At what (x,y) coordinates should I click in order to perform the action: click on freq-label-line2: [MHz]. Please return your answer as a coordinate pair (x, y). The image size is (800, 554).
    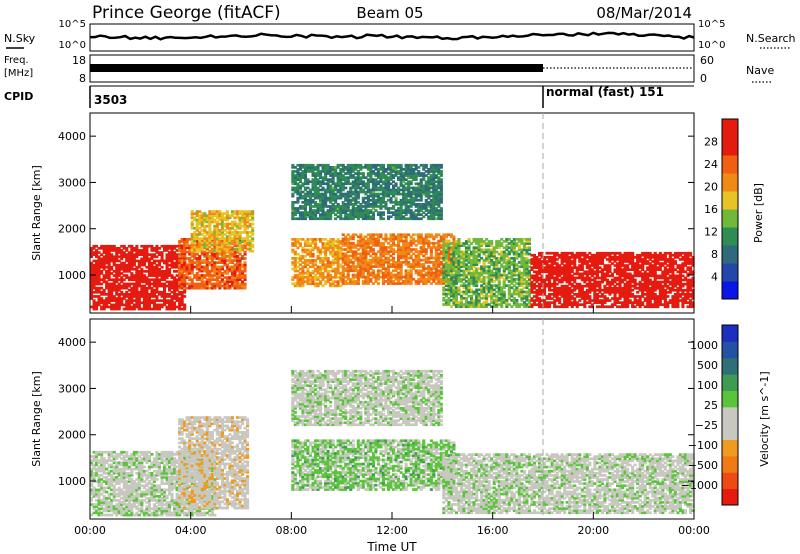
    Looking at the image, I should click on (18, 73).